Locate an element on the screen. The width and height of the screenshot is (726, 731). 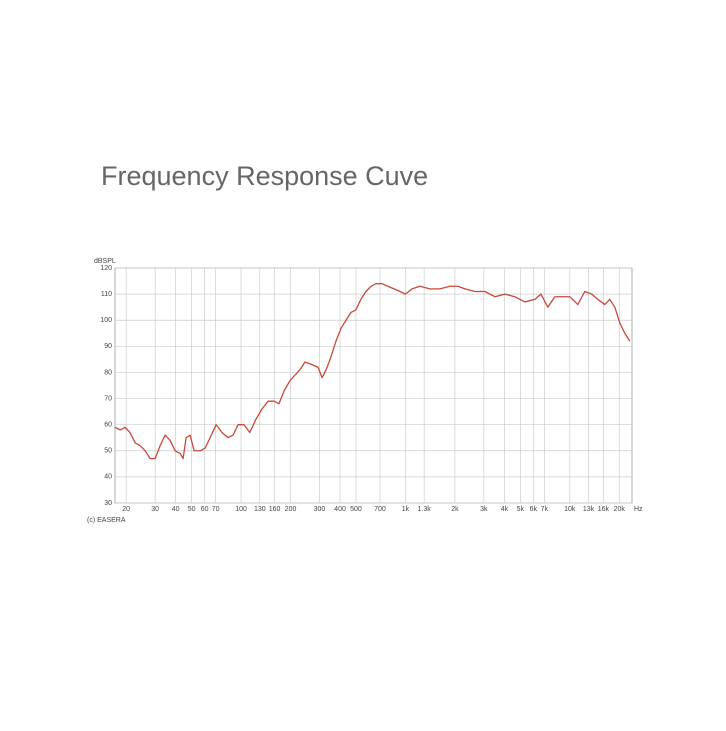
x-tick-label: 3k is located at coordinates (484, 509).